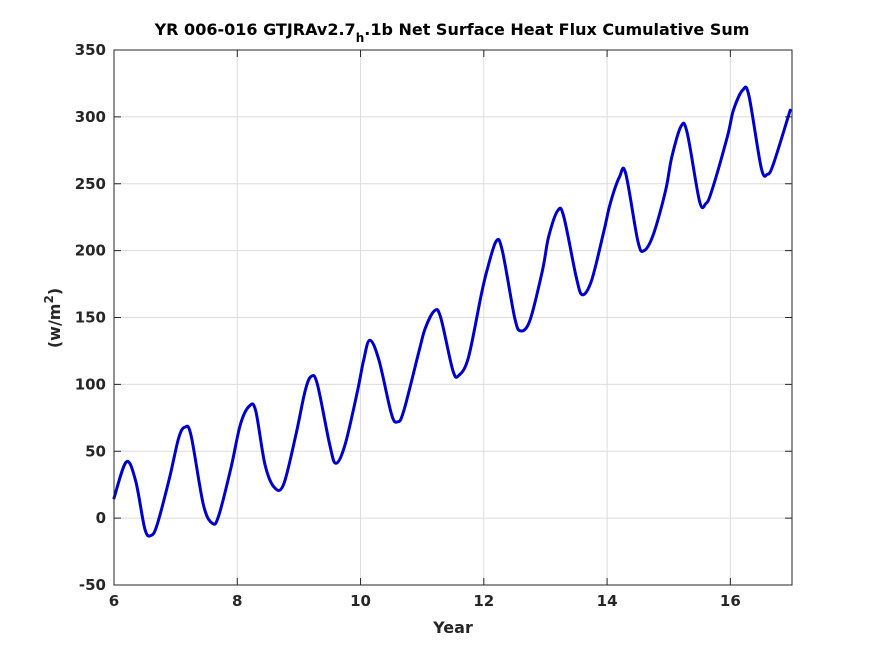 This screenshot has height=656, width=875. Describe the element at coordinates (90, 318) in the screenshot. I see `y-tick-label: 150` at that location.